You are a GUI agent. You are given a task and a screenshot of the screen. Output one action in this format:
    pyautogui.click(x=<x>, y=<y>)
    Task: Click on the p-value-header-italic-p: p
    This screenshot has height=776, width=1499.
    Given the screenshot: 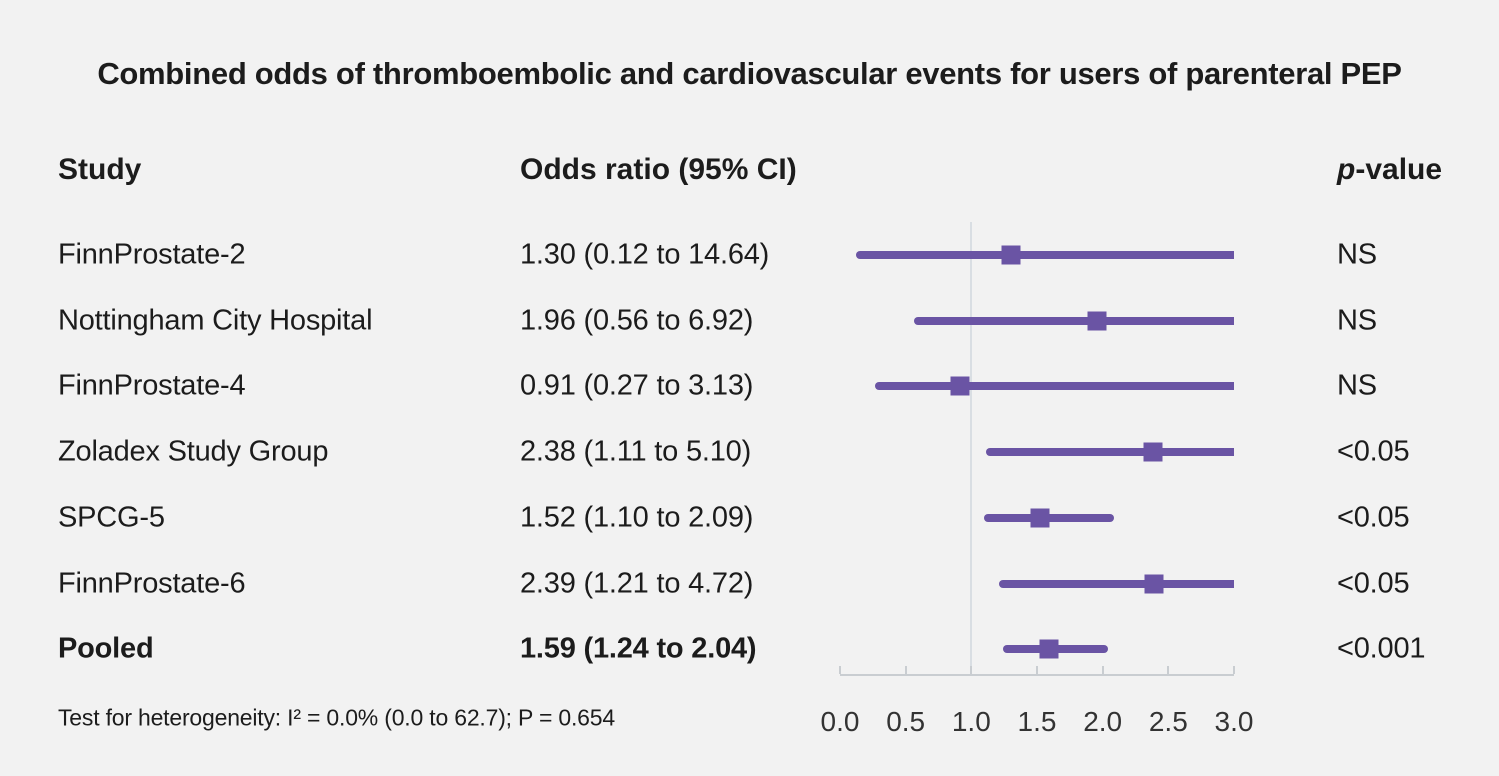 What is the action you would take?
    pyautogui.click(x=1346, y=169)
    